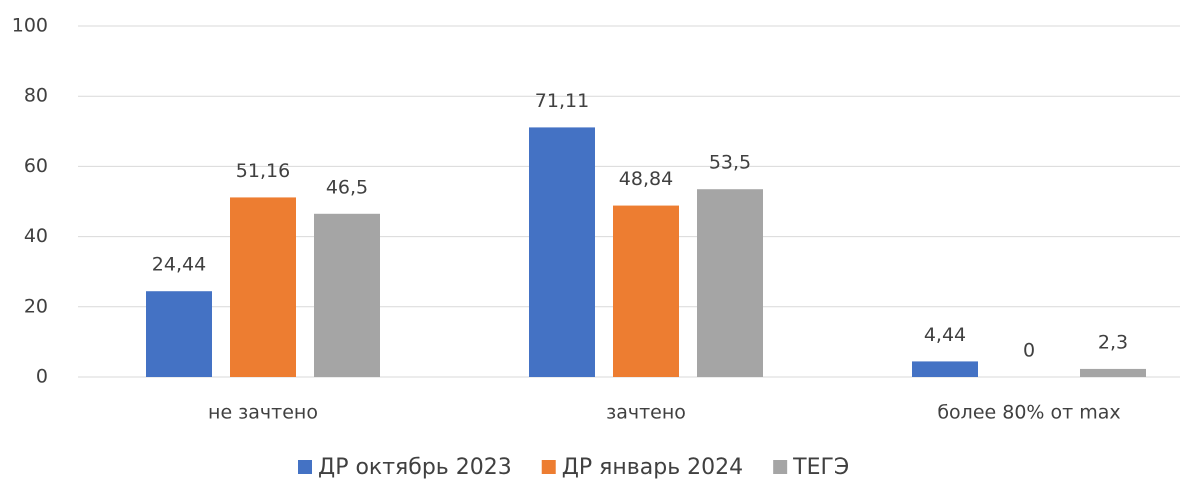  What do you see at coordinates (36, 236) in the screenshot?
I see `y-tick-label: 40` at bounding box center [36, 236].